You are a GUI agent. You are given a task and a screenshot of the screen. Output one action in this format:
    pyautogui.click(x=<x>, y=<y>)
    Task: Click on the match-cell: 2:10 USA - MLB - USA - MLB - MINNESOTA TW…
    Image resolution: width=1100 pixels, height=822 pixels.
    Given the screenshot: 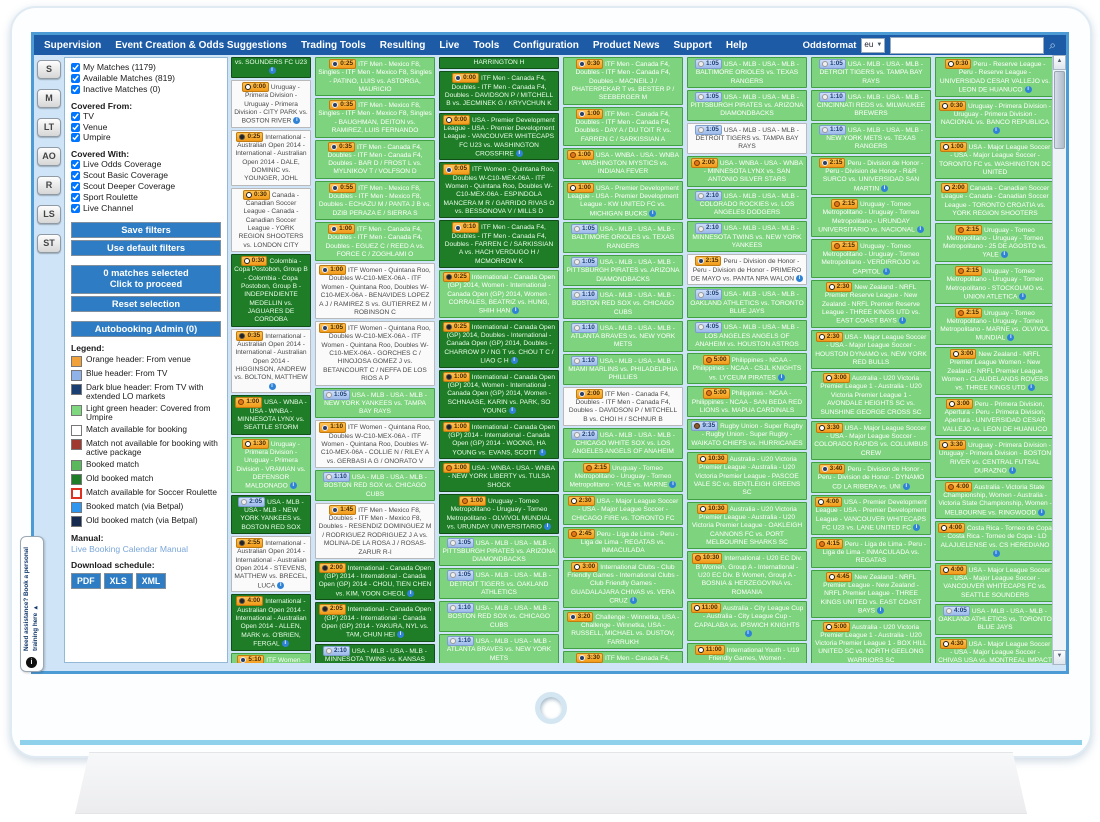 What is the action you would take?
    pyautogui.click(x=747, y=237)
    